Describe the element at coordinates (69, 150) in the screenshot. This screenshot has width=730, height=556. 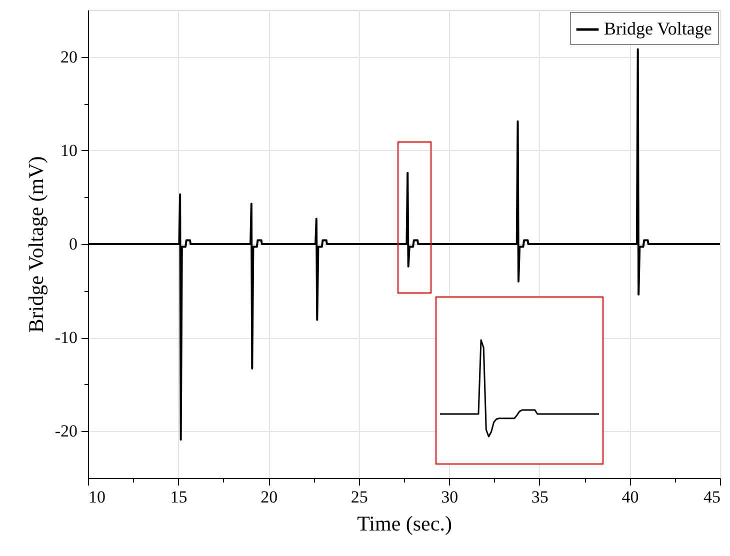
I see `y-tick-label: 10` at that location.